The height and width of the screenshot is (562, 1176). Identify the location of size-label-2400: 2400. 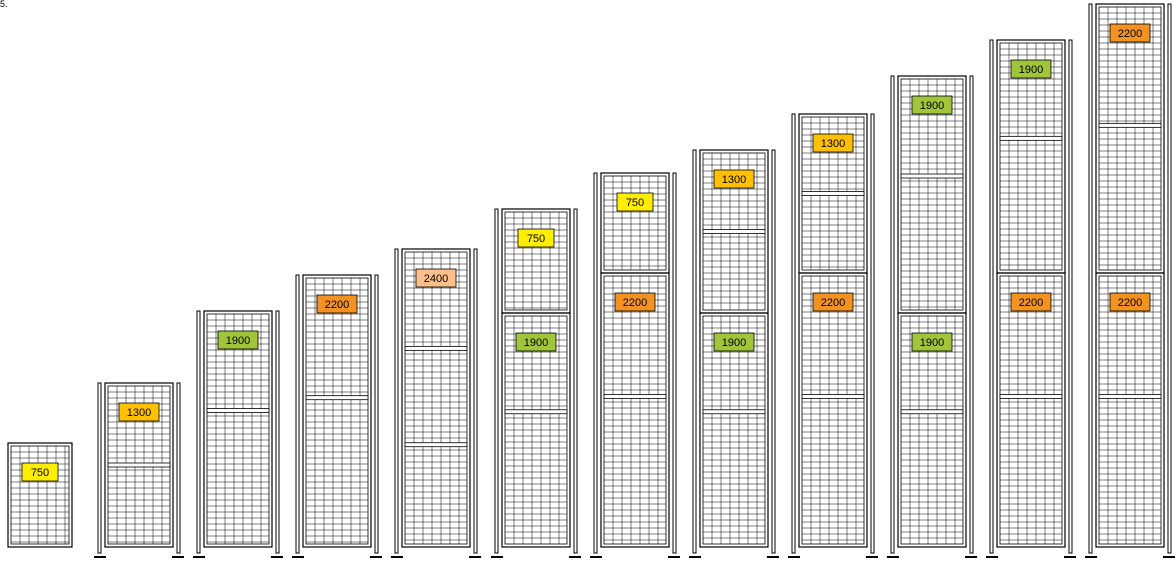
(436, 278).